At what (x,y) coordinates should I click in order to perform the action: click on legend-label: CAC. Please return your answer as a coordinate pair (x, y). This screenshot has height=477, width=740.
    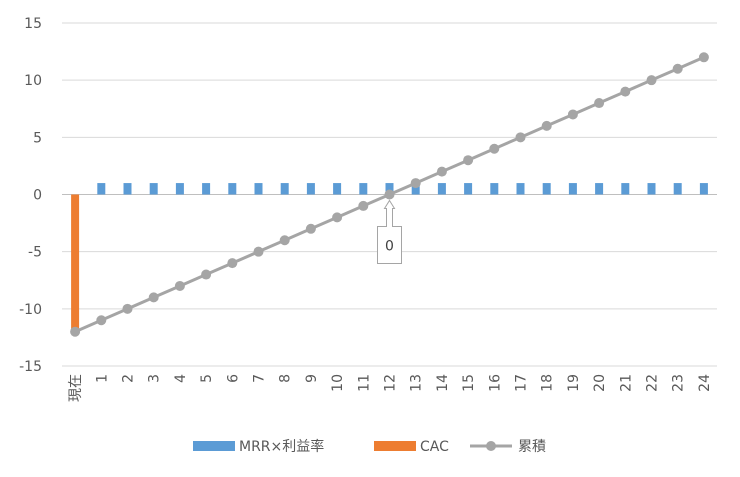
    Looking at the image, I should click on (434, 447).